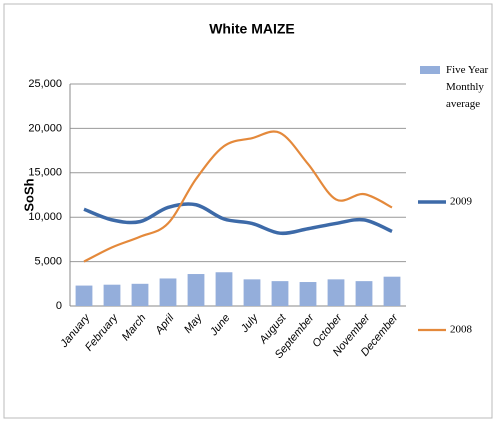 This screenshot has width=498, height=422. I want to click on legend-label: 2009, so click(461, 202).